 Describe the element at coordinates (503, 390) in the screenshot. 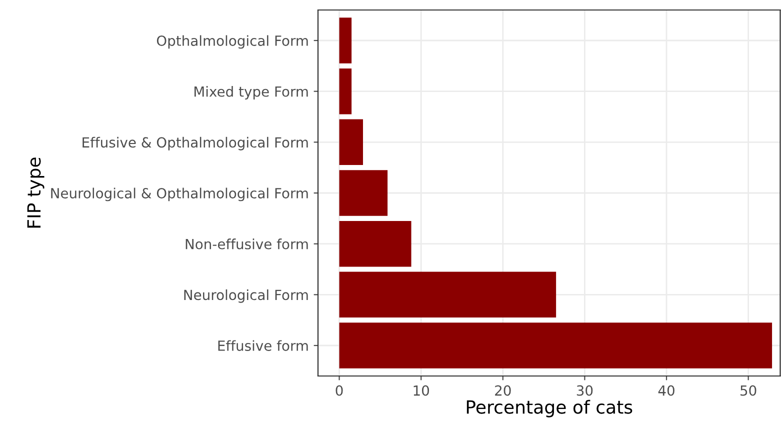

I see `x-tick-label: 20` at that location.